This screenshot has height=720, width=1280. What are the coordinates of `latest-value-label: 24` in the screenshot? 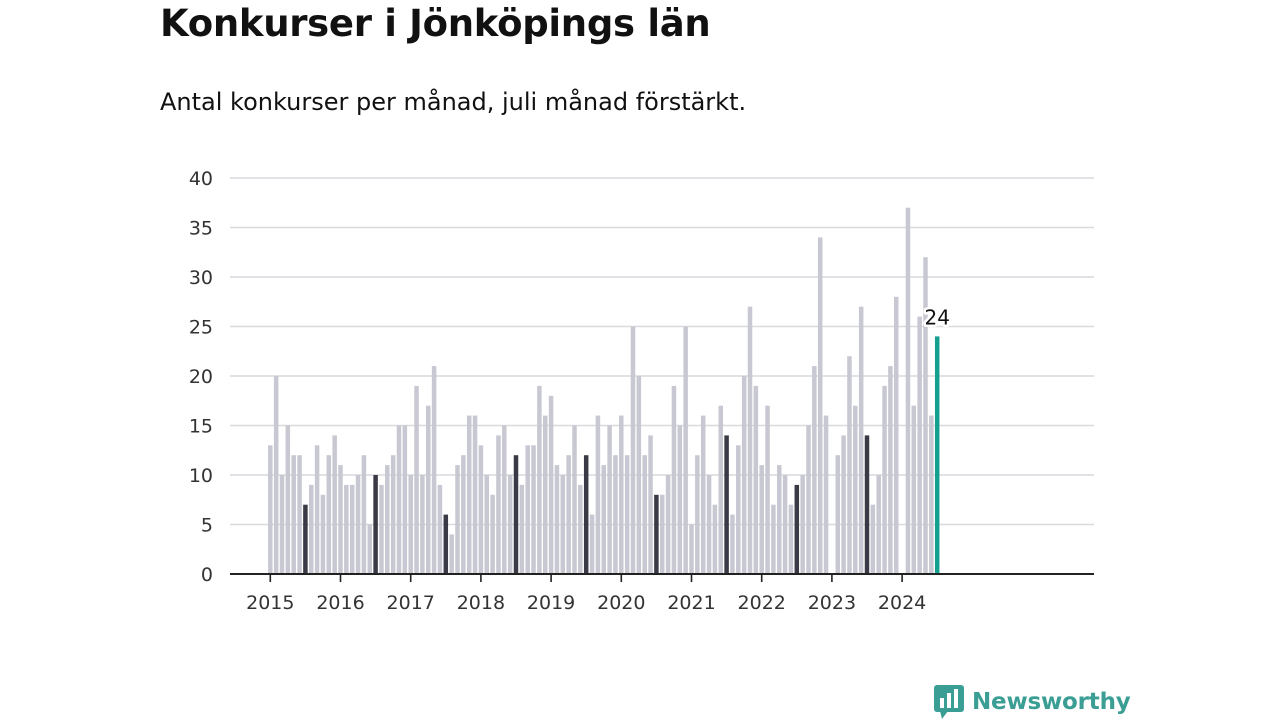 It's located at (936, 317).